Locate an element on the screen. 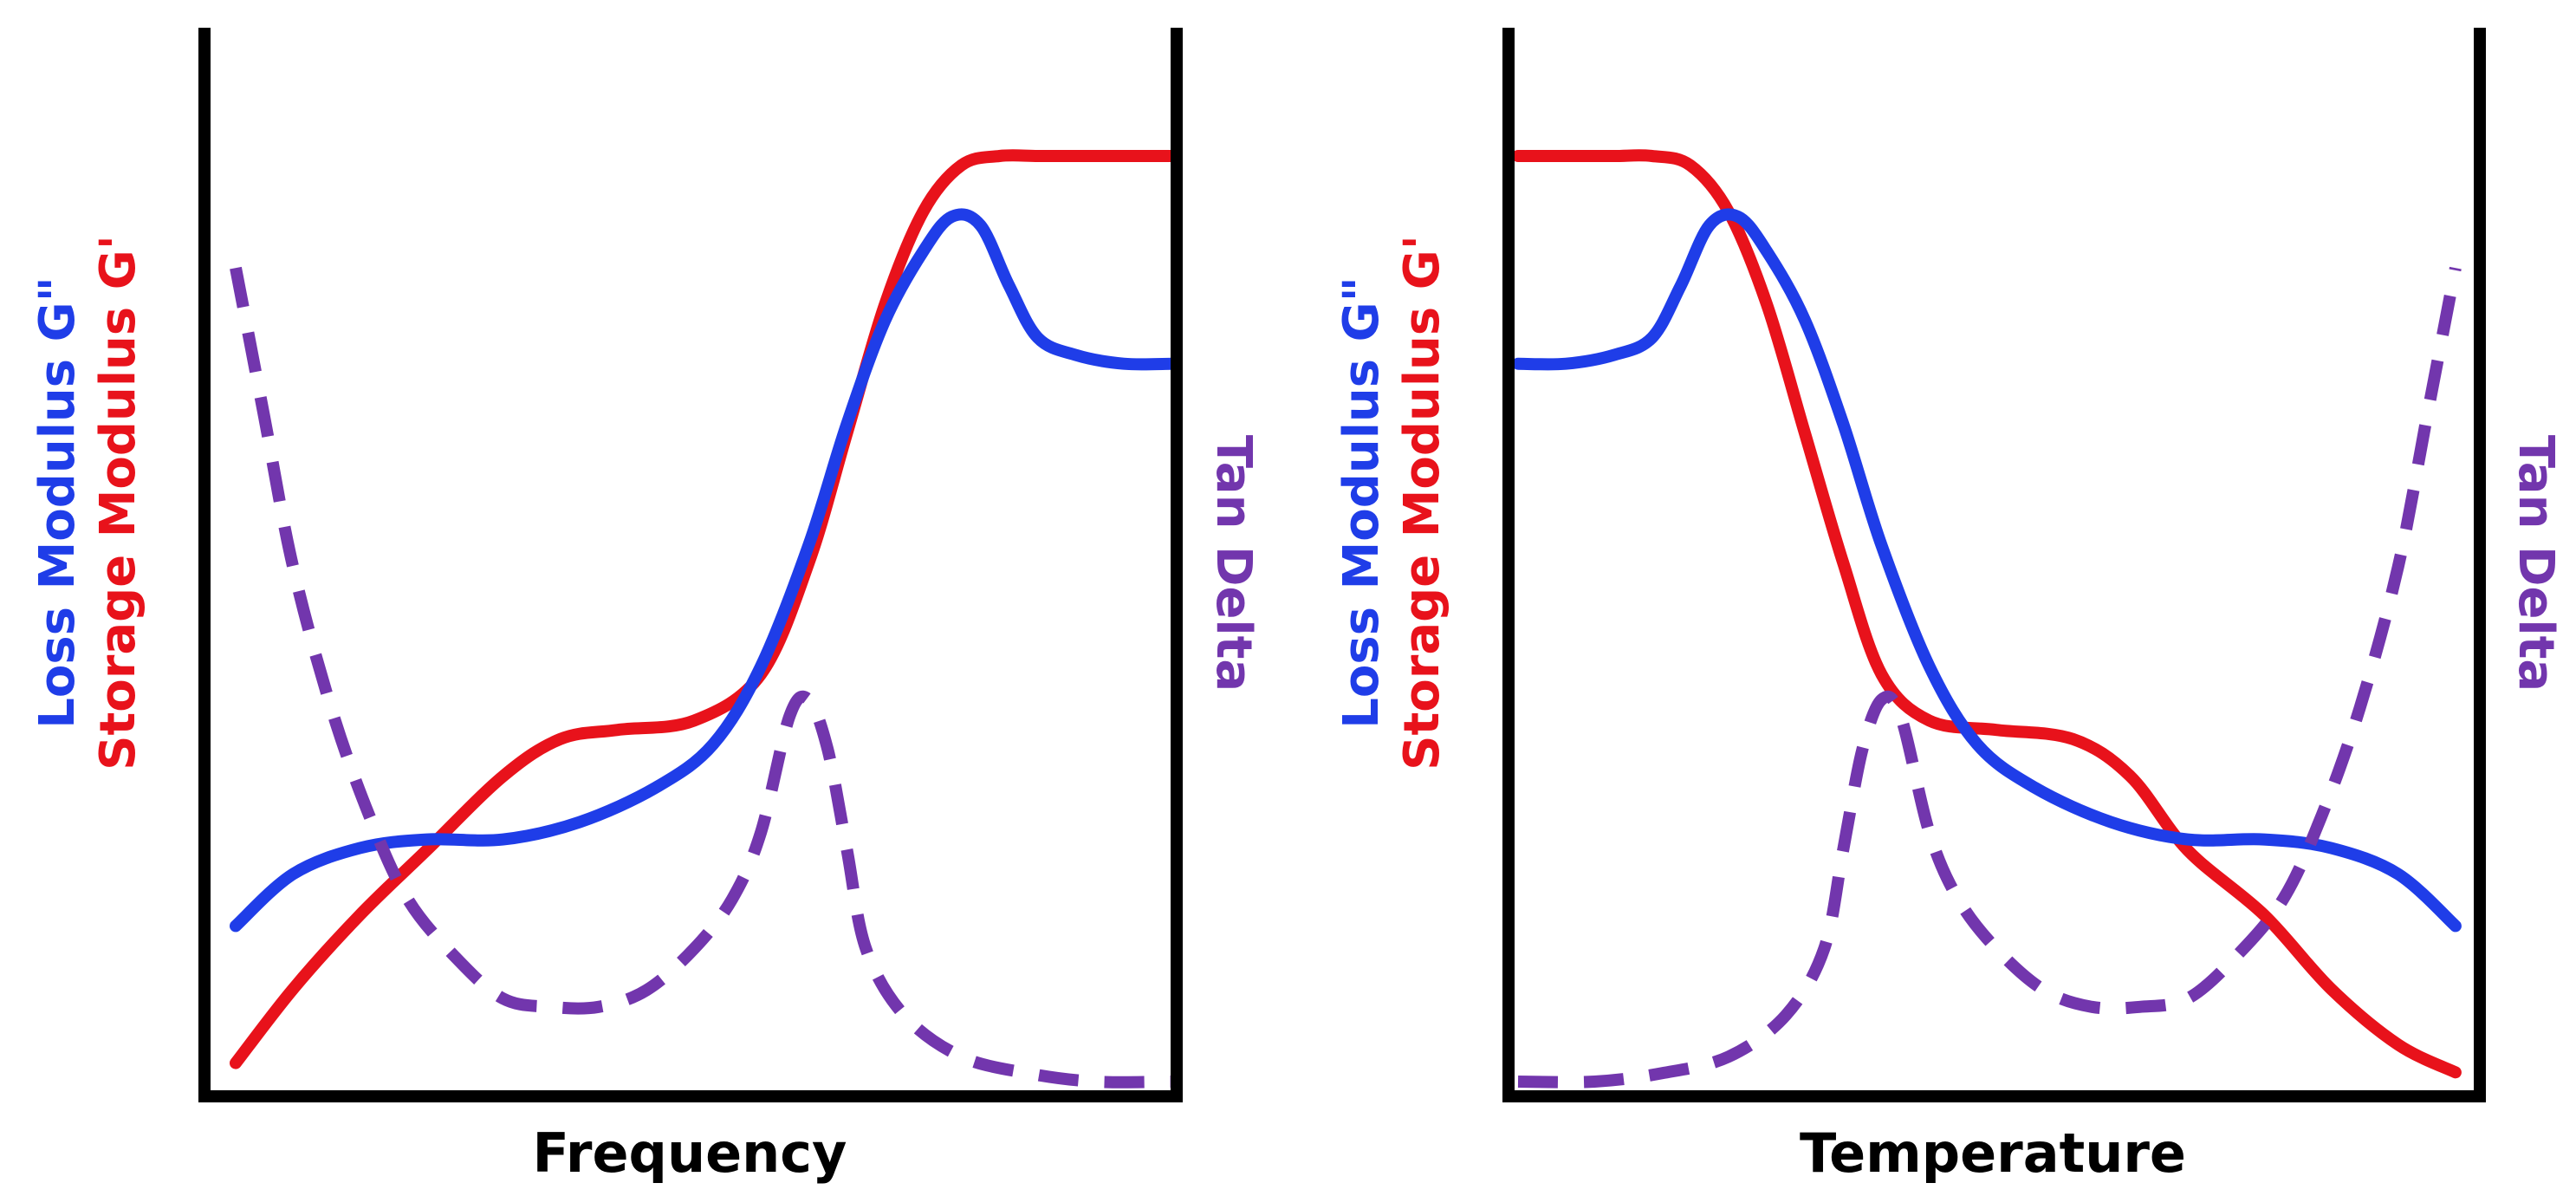  x-axis-label-frequency: Frequency is located at coordinates (690, 1153).